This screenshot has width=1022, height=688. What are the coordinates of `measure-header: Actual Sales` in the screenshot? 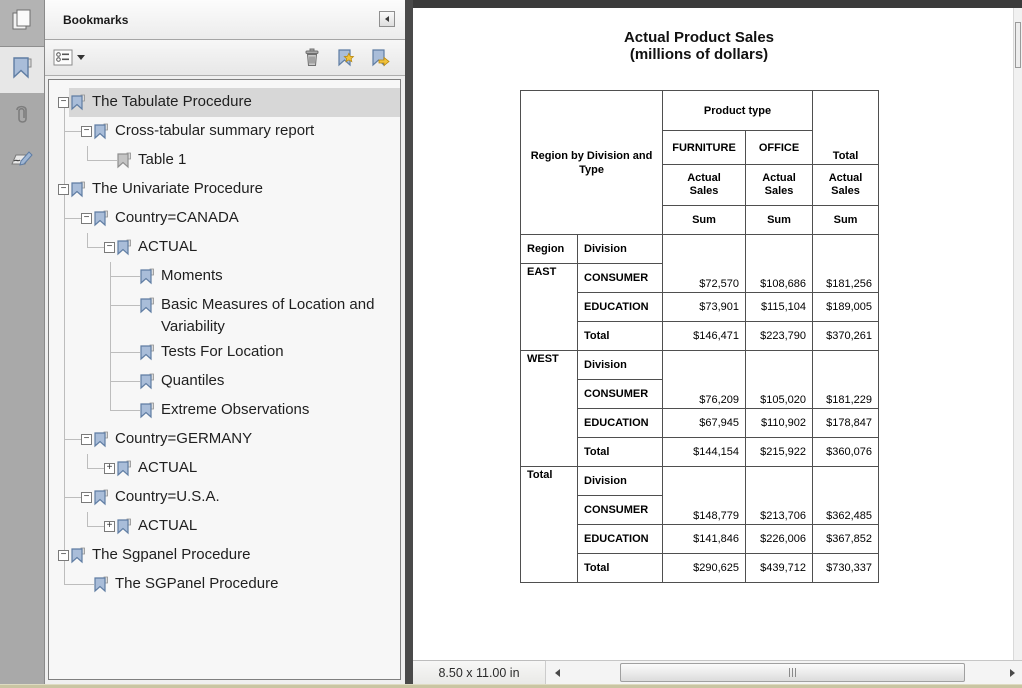 It's located at (779, 185).